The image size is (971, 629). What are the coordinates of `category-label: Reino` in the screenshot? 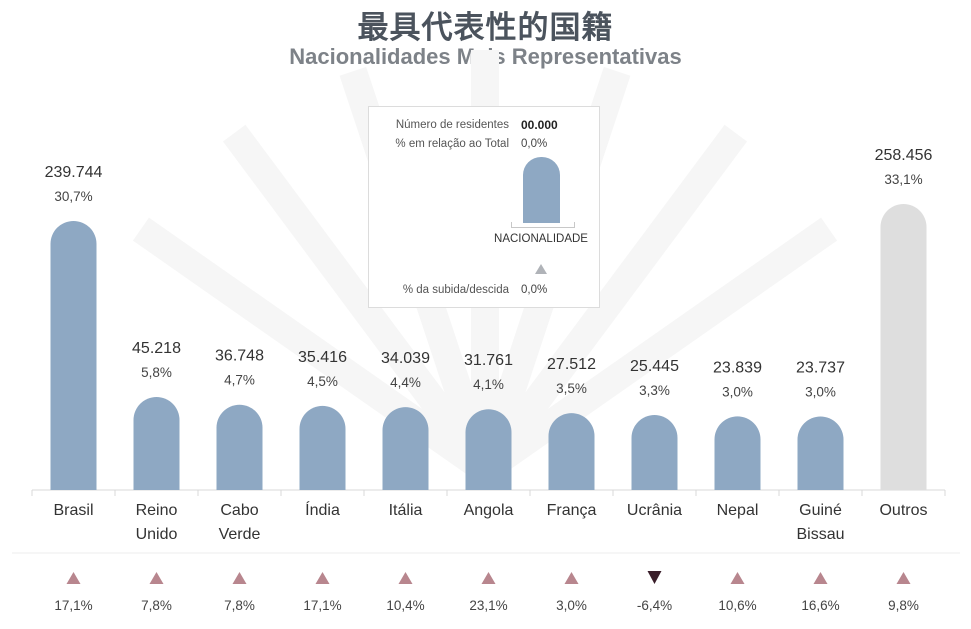 It's located at (157, 510).